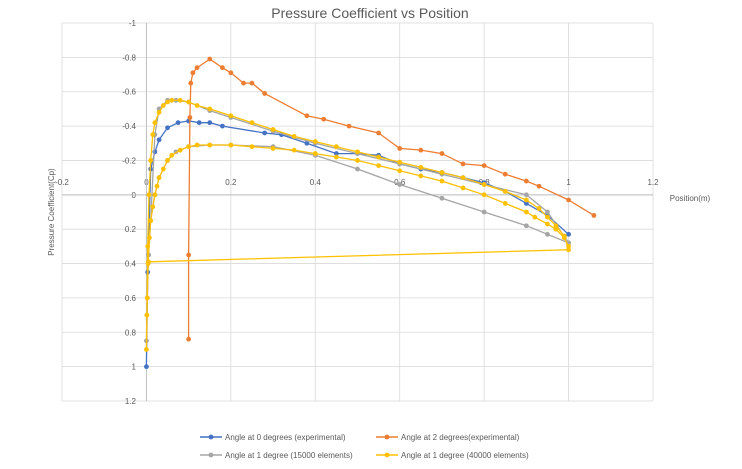  I want to click on legend-label: Angle at 1 degree (40000 elements), so click(465, 455).